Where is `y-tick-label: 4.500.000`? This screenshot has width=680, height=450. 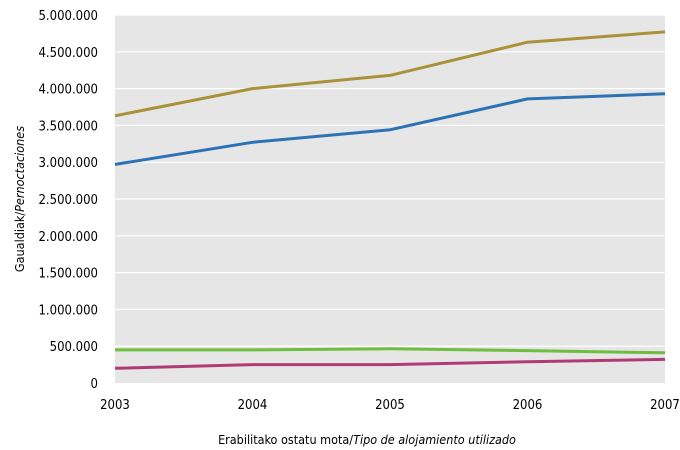
y-tick-label: 4.500.000 is located at coordinates (68, 53).